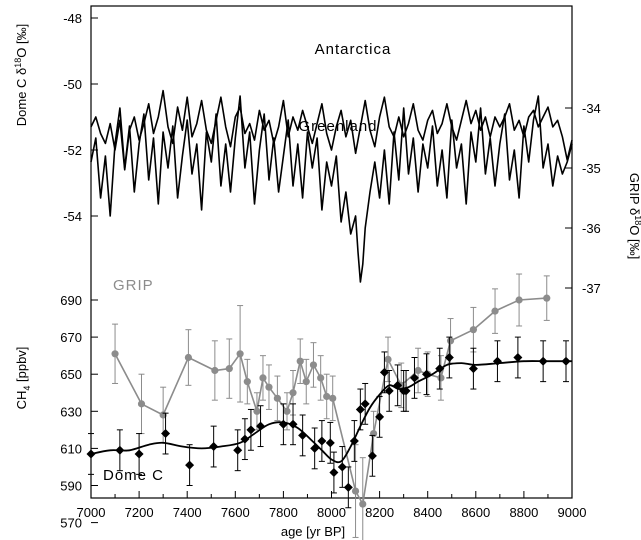 The image size is (641, 540). I want to click on x-tick-label: 7800, so click(283, 512).